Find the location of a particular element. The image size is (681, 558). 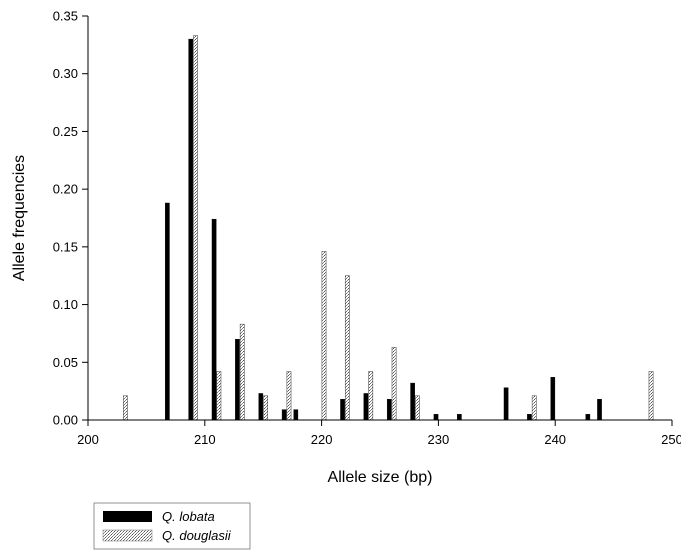

x-tick-label: 220 is located at coordinates (322, 439).